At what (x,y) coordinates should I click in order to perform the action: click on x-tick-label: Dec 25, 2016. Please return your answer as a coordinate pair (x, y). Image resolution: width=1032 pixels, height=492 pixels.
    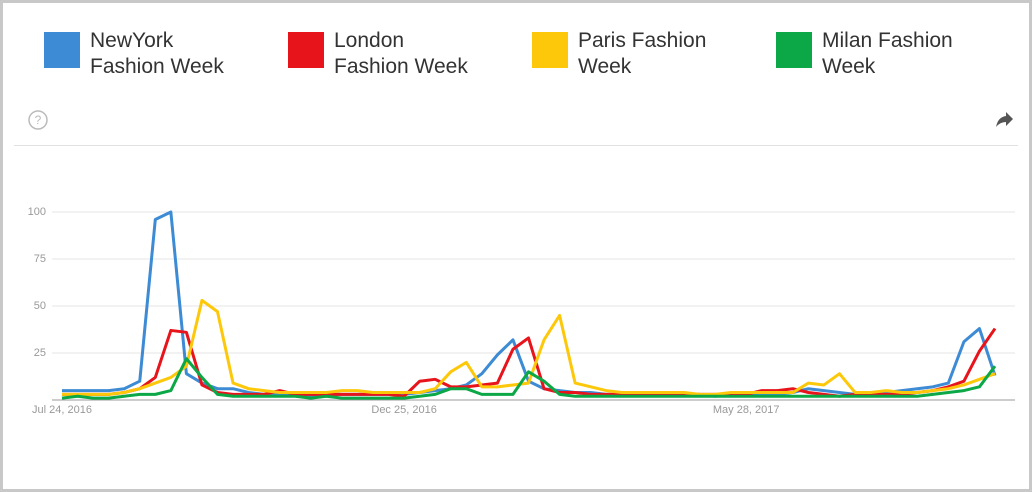
    Looking at the image, I should click on (403, 410).